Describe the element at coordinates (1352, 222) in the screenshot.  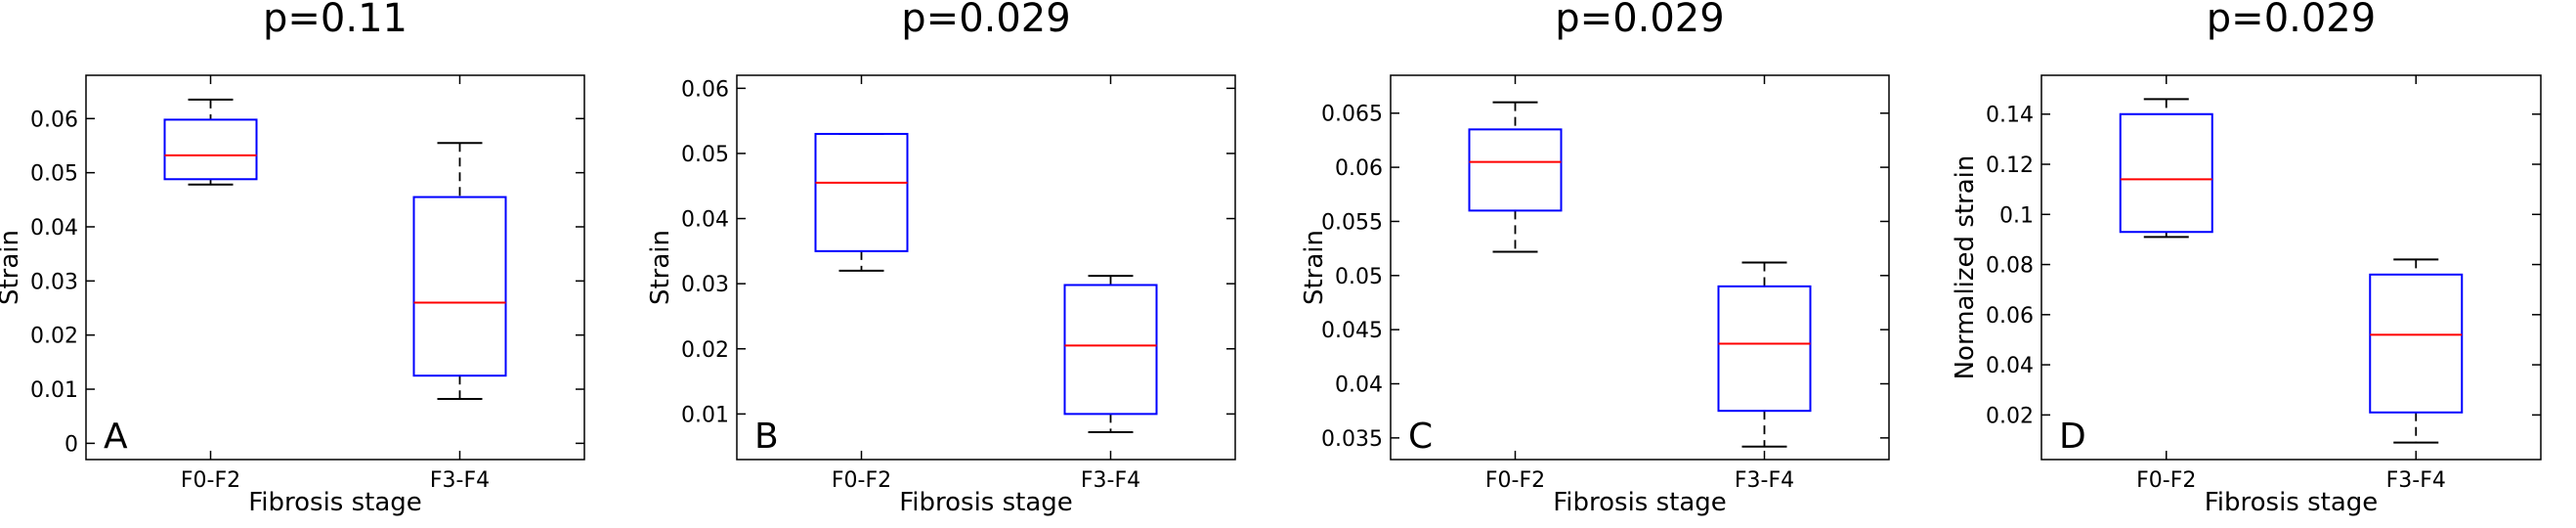
I see `y-tick-label: 0.055` at that location.